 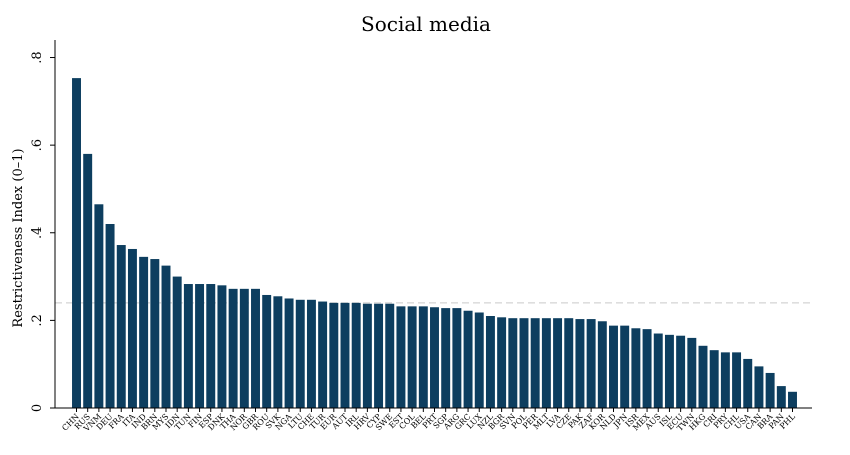 What do you see at coordinates (222, 346) in the screenshot?
I see `bar-dnk` at bounding box center [222, 346].